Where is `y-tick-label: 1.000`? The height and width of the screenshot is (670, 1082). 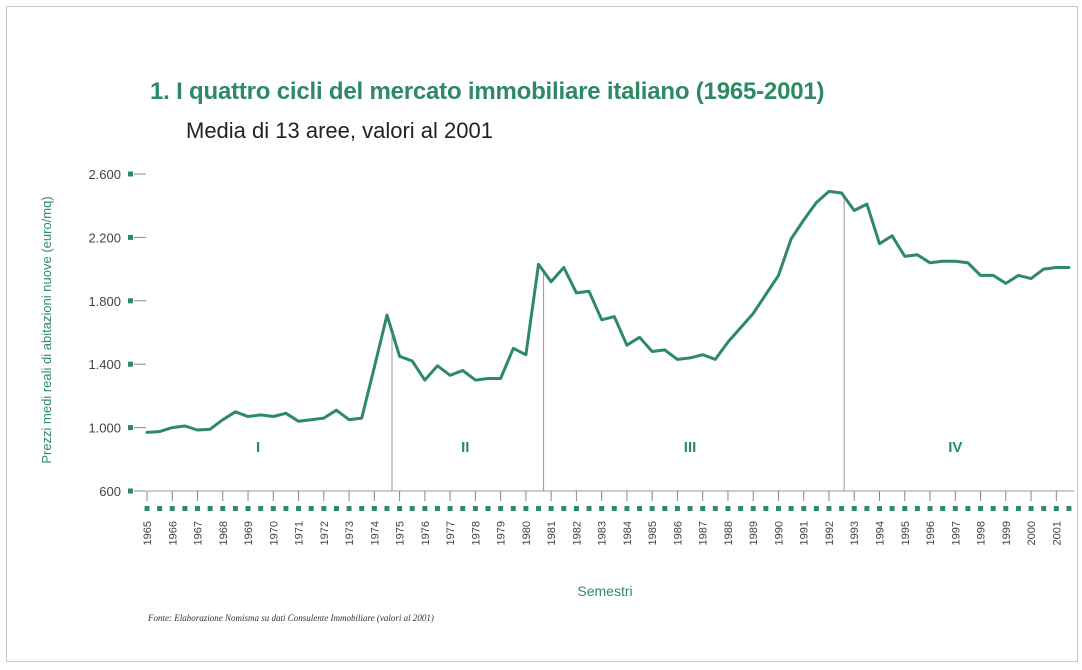
y-tick-label: 1.000 is located at coordinates (104, 428).